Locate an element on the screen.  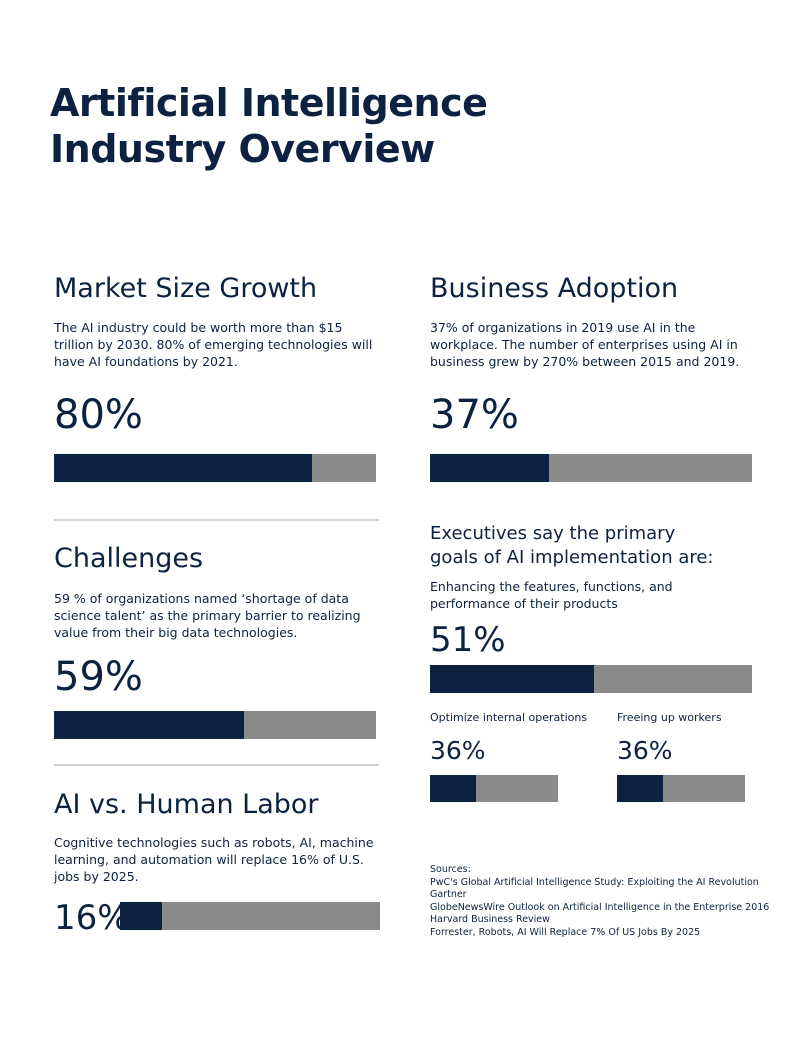
goals-workers-label: Freeing up workers is located at coordinates (669, 717).